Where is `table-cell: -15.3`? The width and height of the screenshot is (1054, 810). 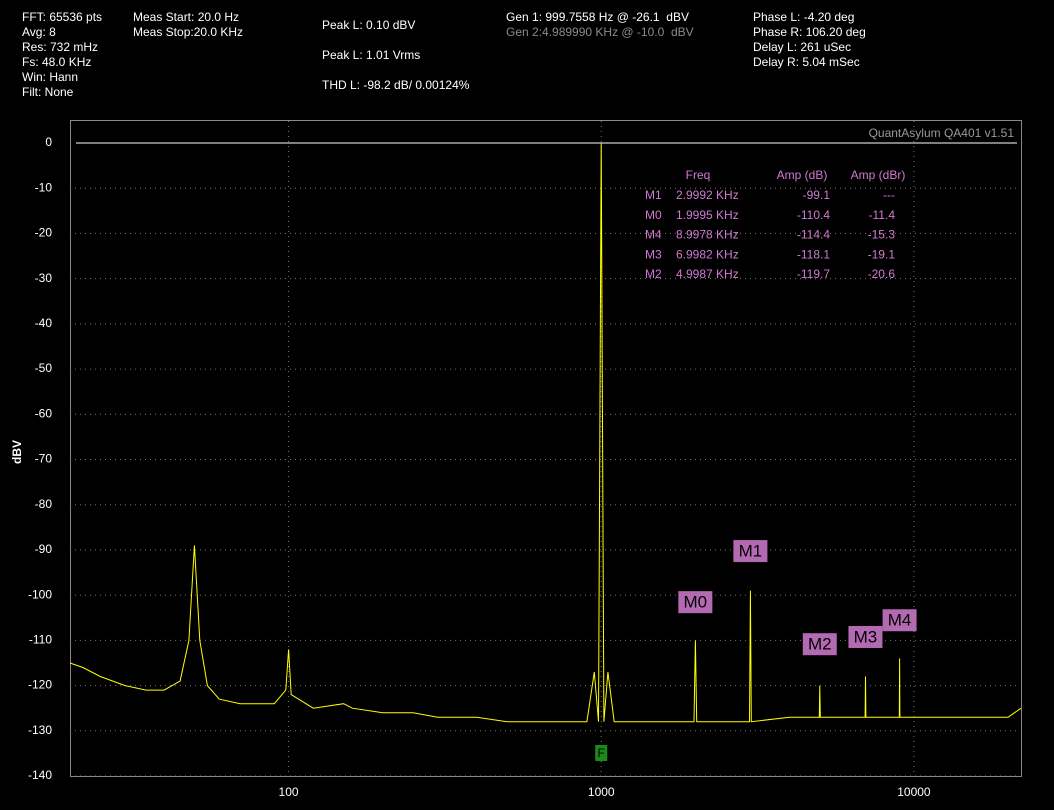
table-cell: -15.3 is located at coordinates (882, 235).